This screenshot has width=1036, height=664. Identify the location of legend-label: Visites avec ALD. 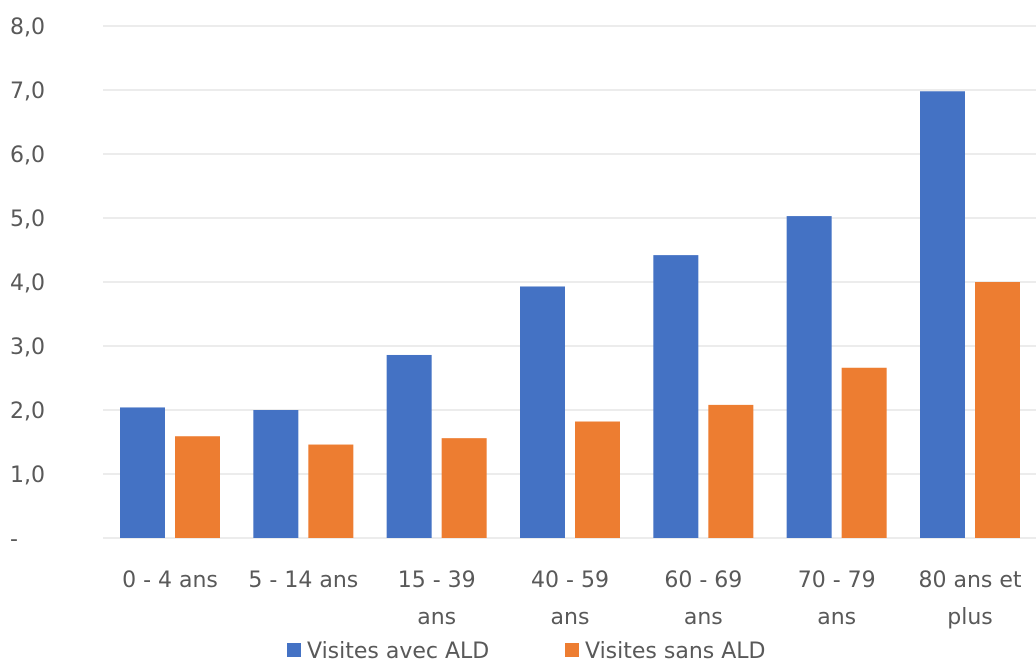
(398, 651).